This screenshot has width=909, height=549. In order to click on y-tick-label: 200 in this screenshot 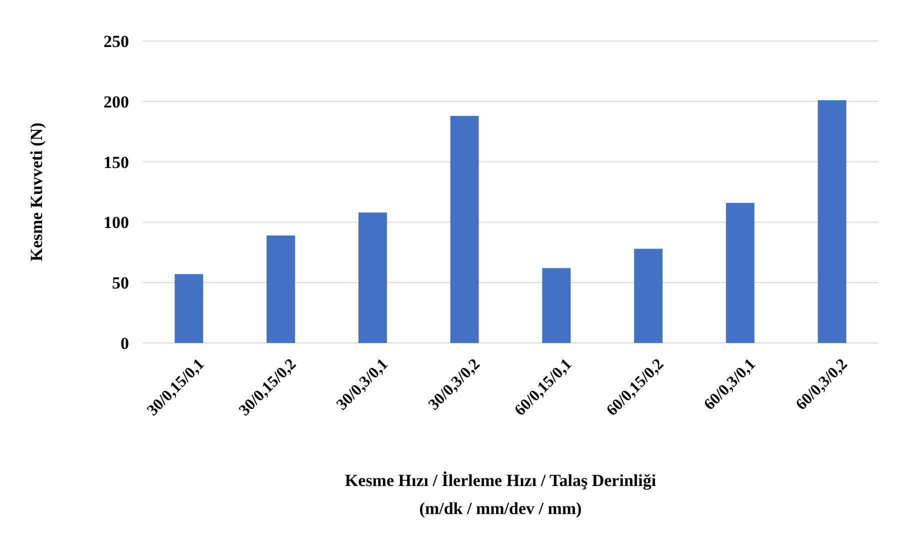, I will do `click(116, 102)`.